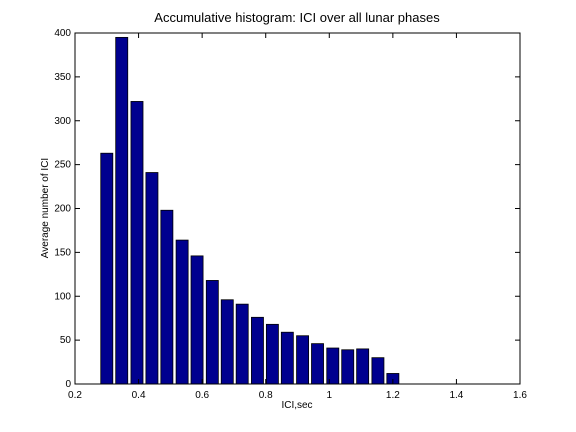 The width and height of the screenshot is (576, 432). What do you see at coordinates (202, 395) in the screenshot?
I see `x-tick-label: 0.6` at bounding box center [202, 395].